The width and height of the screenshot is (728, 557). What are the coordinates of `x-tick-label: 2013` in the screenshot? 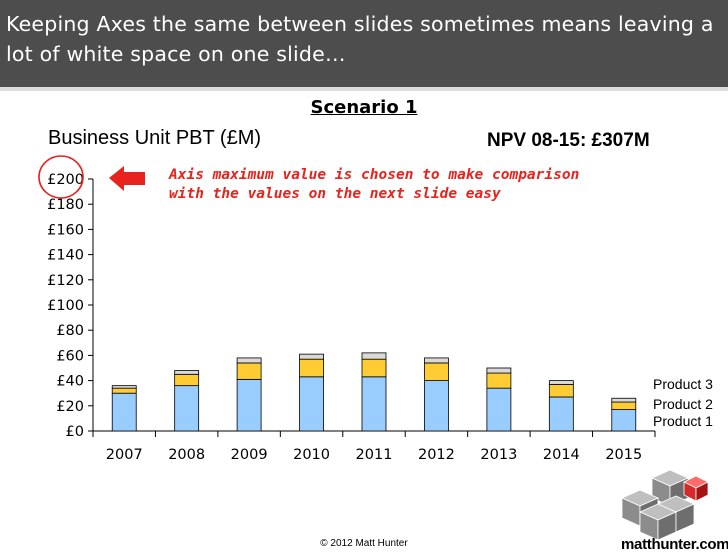 It's located at (498, 455).